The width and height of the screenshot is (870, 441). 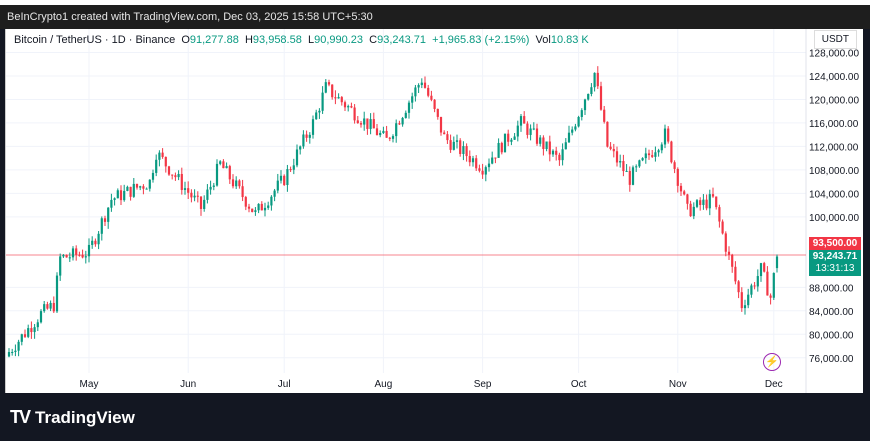 What do you see at coordinates (834, 53) in the screenshot?
I see `y-tick-label: 128,000.00` at bounding box center [834, 53].